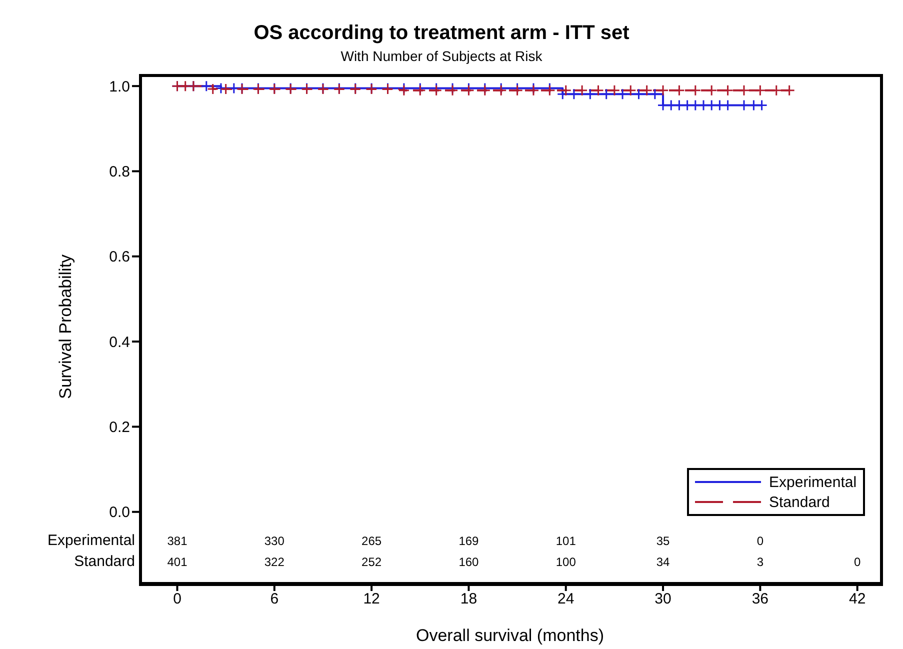  Describe the element at coordinates (469, 541) in the screenshot. I see `annotation: 169` at that location.